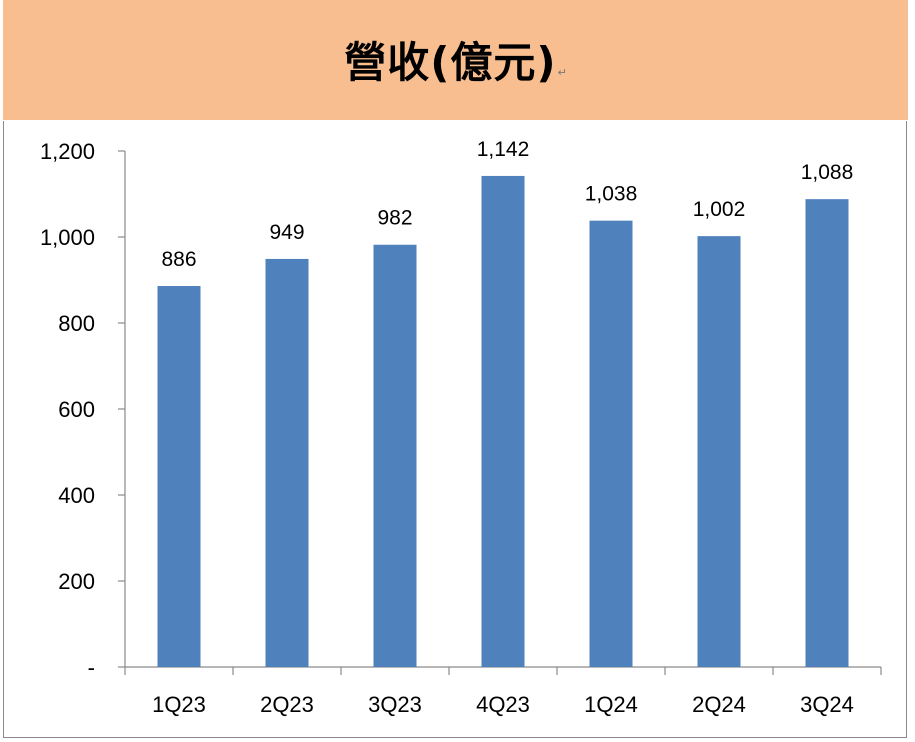 The height and width of the screenshot is (742, 915). I want to click on x-category-label: 2Q24, so click(719, 704).